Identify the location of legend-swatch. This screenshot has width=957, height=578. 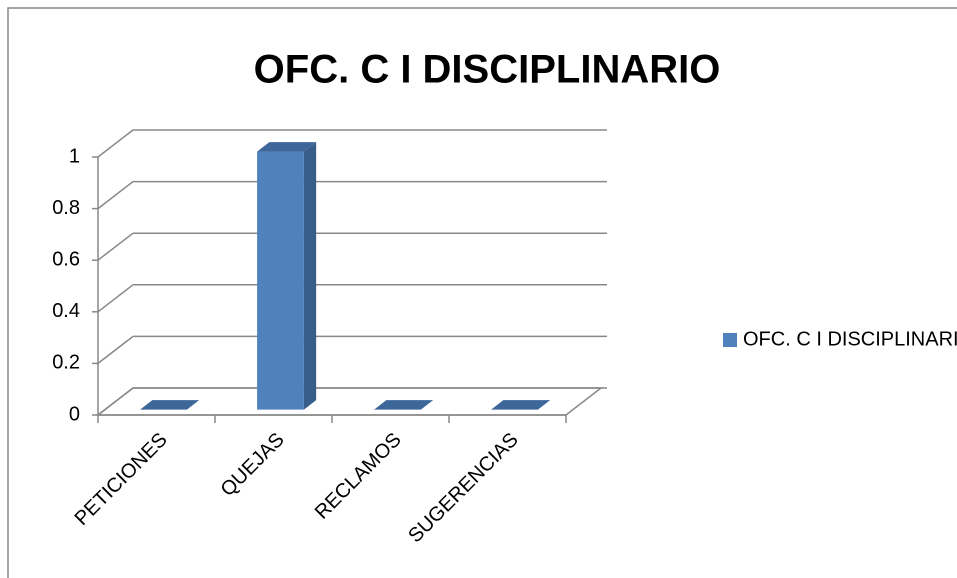
(730, 340).